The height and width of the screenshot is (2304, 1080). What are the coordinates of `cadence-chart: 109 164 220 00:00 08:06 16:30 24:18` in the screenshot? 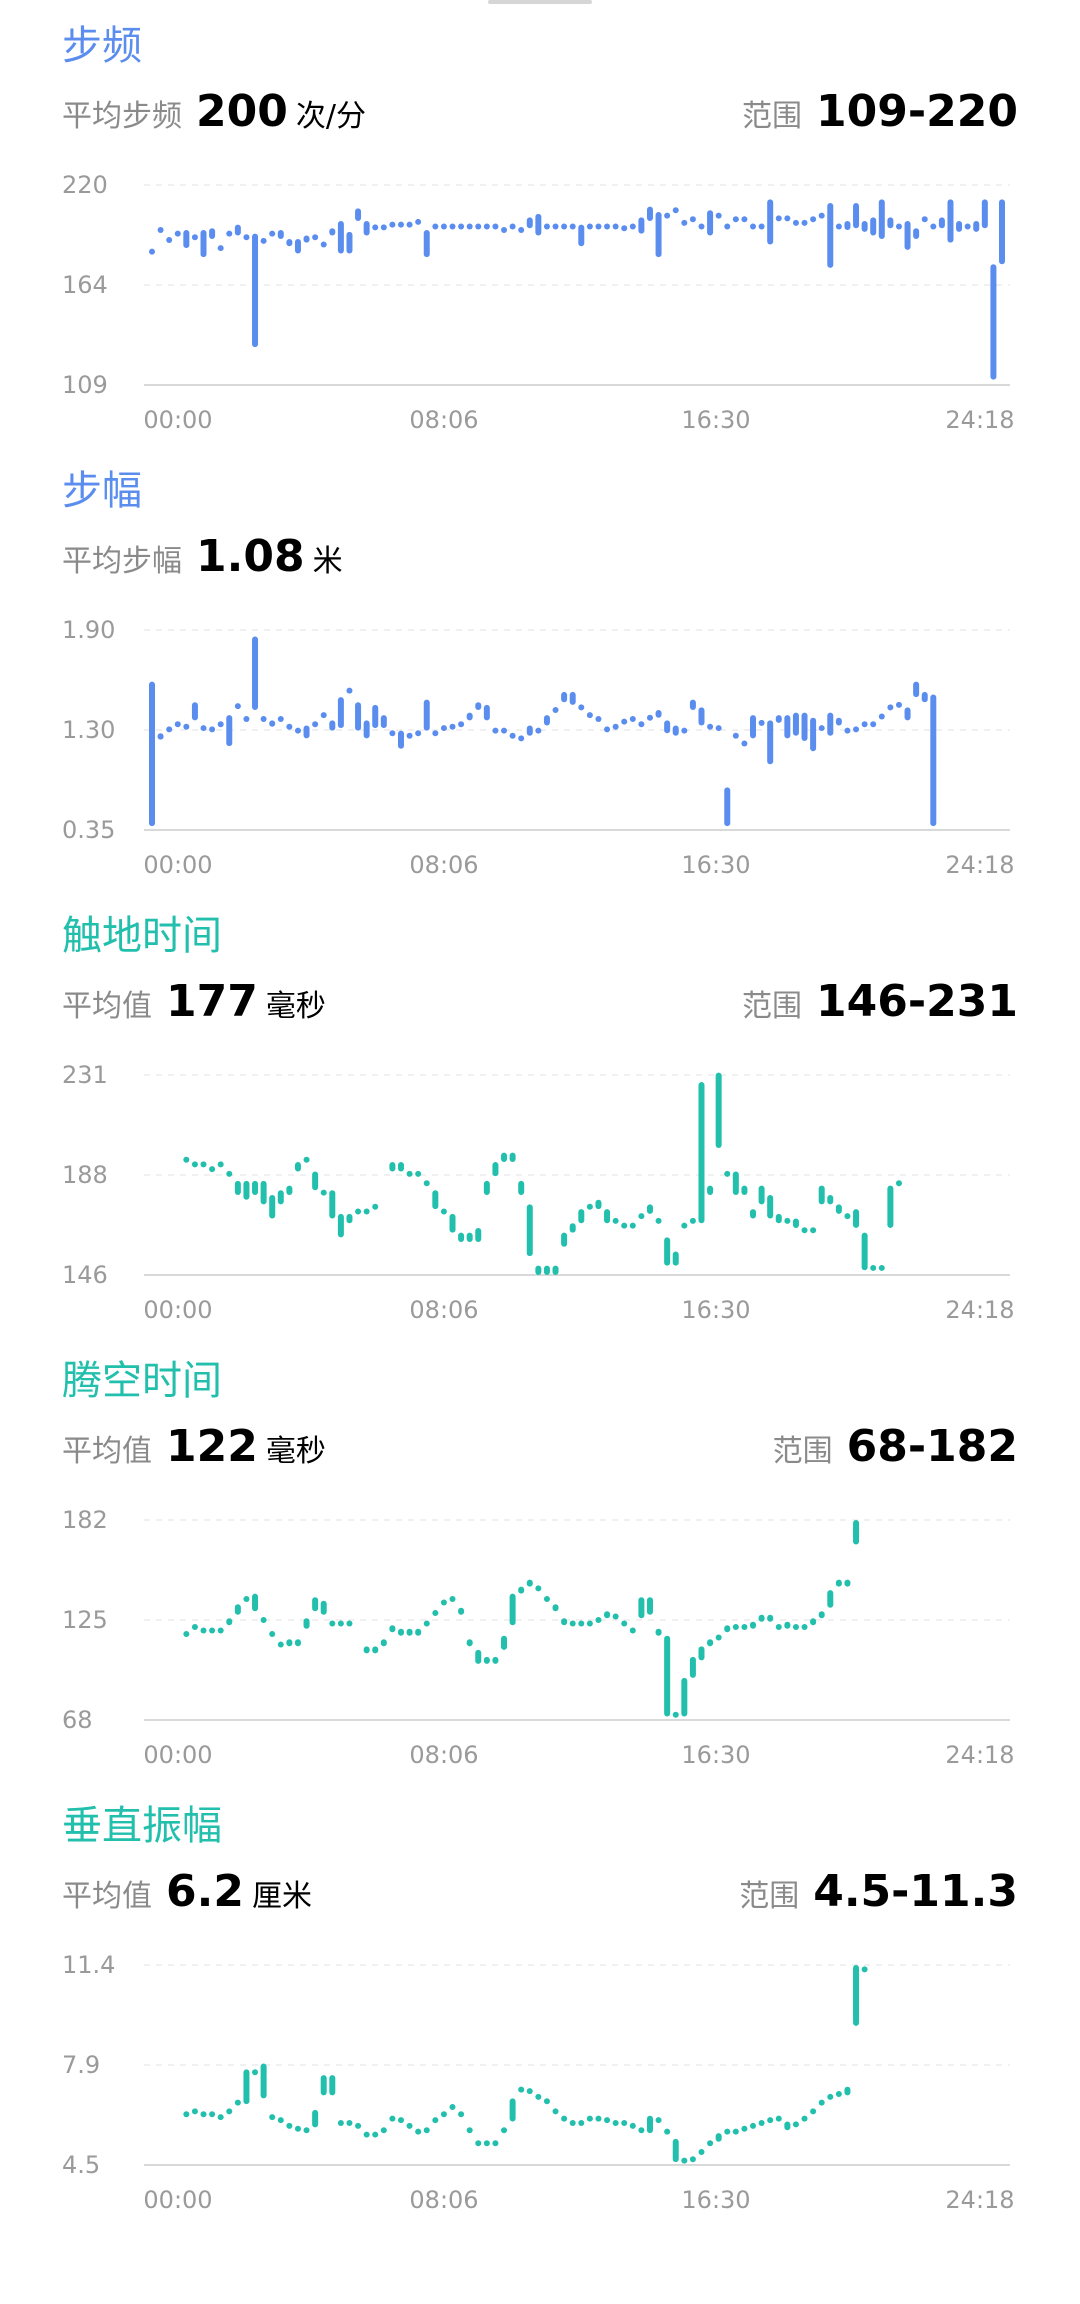 It's located at (538, 302).